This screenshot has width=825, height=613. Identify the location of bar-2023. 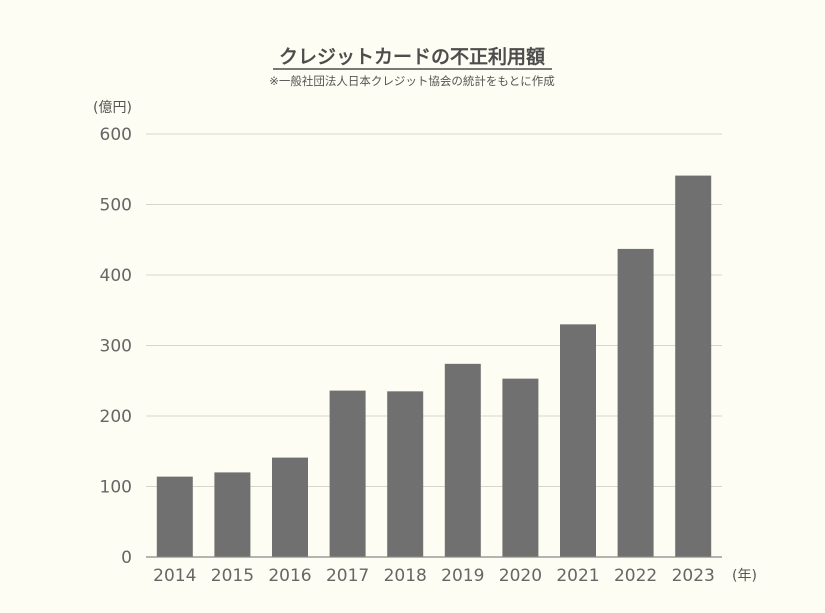
(693, 366).